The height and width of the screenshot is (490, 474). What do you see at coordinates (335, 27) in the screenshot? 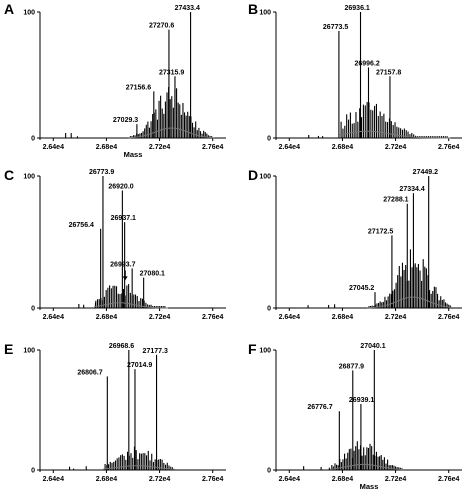
I see `peak-label: 26773.5` at bounding box center [335, 27].